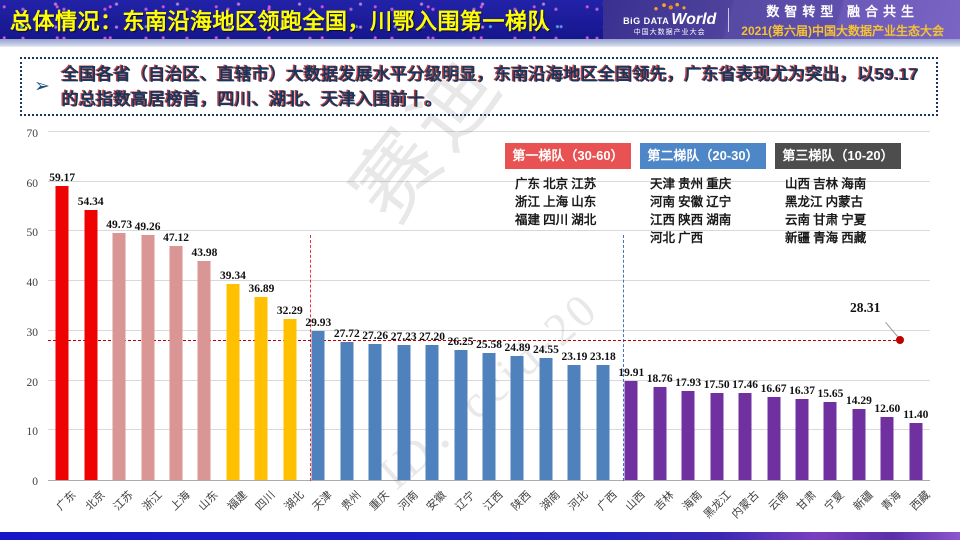 The height and width of the screenshot is (540, 960). Describe the element at coordinates (802, 390) in the screenshot. I see `bar-value-label: 16.37` at that location.